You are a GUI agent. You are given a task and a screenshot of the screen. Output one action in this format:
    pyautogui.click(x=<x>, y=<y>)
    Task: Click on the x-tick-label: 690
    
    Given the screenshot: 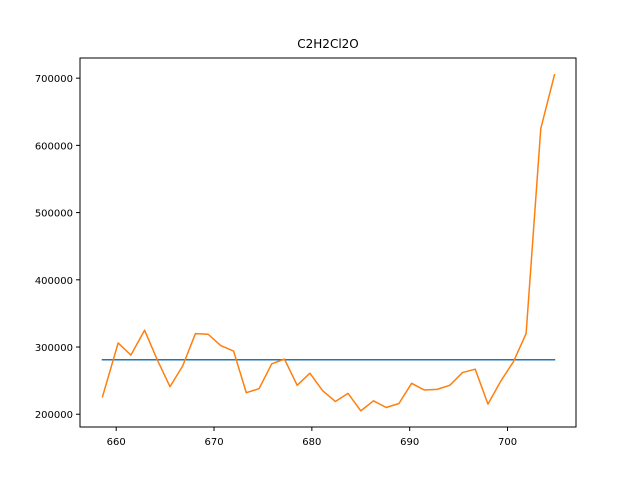 What is the action you would take?
    pyautogui.click(x=409, y=442)
    